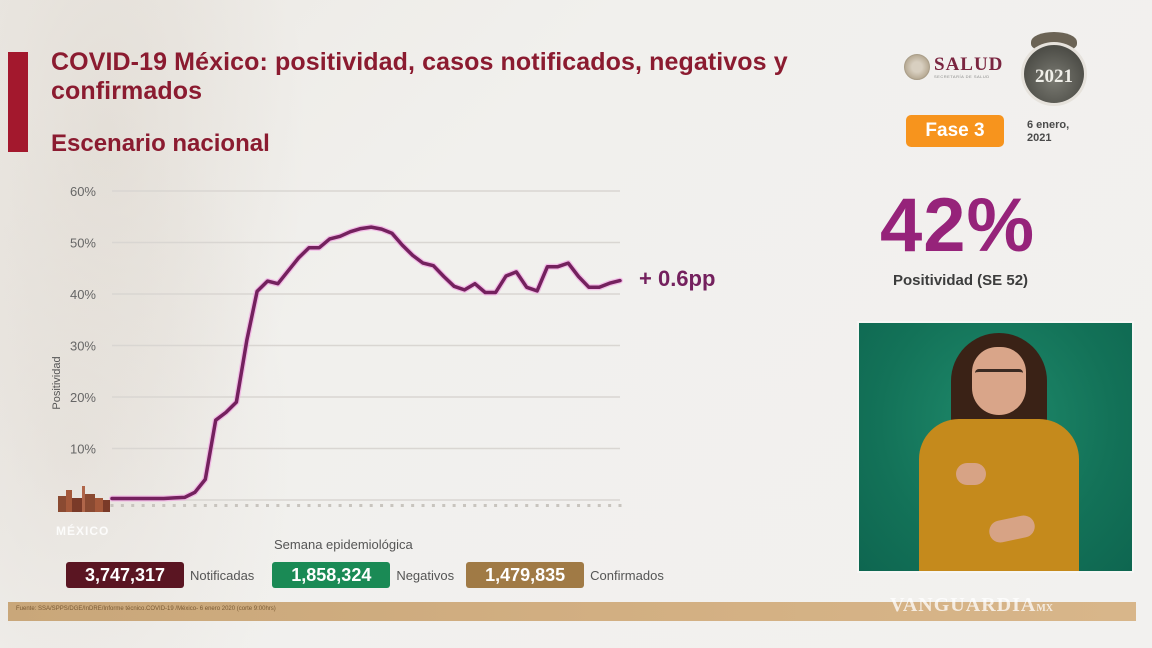  I want to click on report-date-line2: 2021, so click(1039, 138).